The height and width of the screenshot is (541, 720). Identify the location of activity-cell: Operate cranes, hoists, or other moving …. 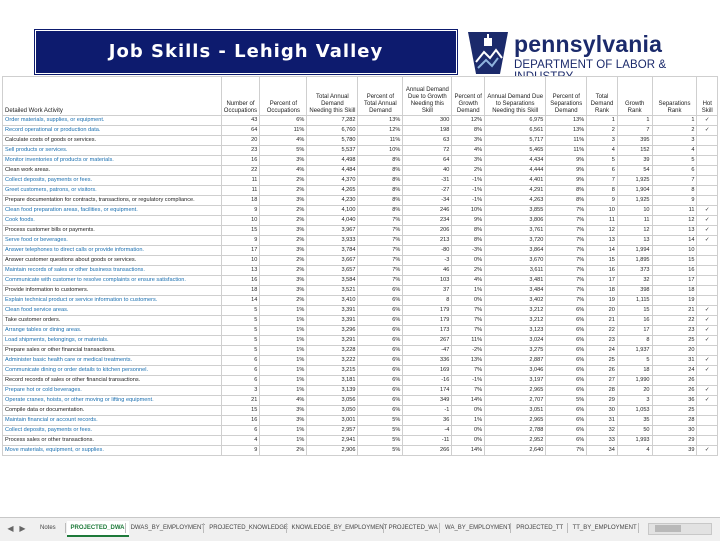
(112, 400).